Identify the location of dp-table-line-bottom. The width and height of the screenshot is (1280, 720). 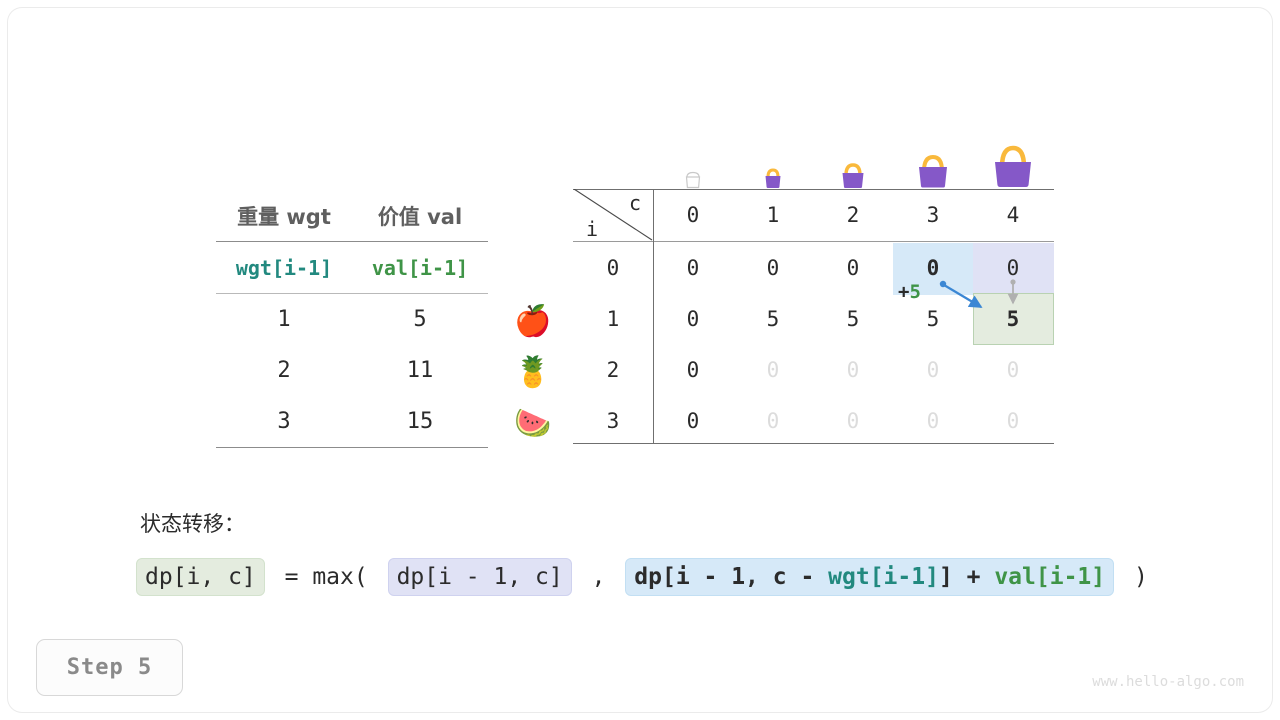
(813, 443).